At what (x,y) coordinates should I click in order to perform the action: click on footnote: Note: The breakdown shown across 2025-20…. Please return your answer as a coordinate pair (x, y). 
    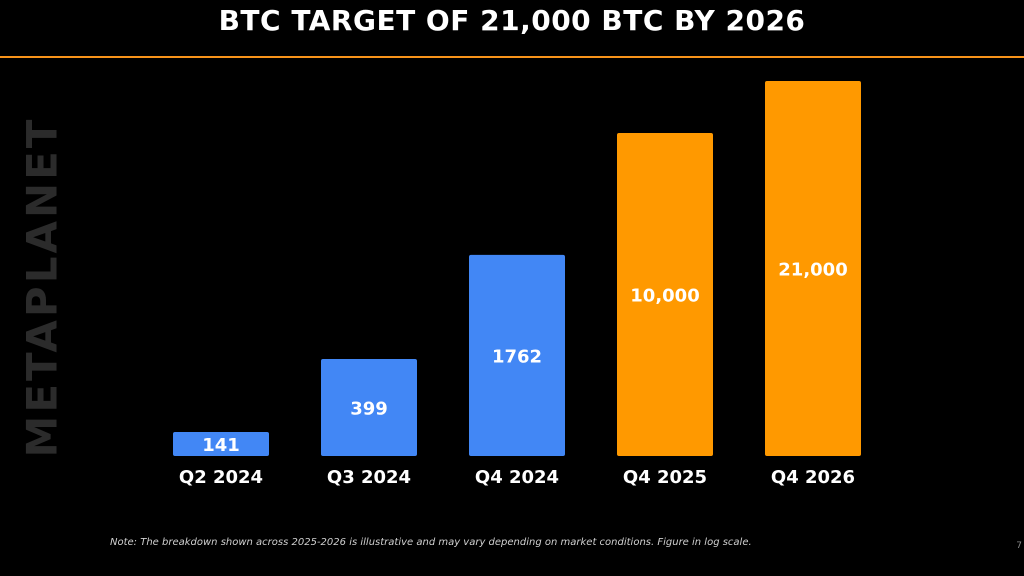
    Looking at the image, I should click on (431, 542).